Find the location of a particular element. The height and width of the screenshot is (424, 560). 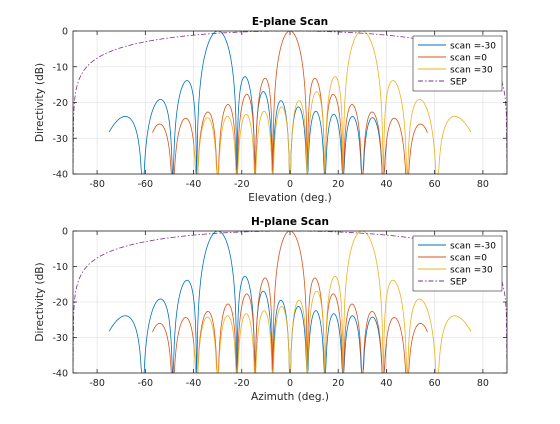

chart-title: H-plane Scan is located at coordinates (290, 222).